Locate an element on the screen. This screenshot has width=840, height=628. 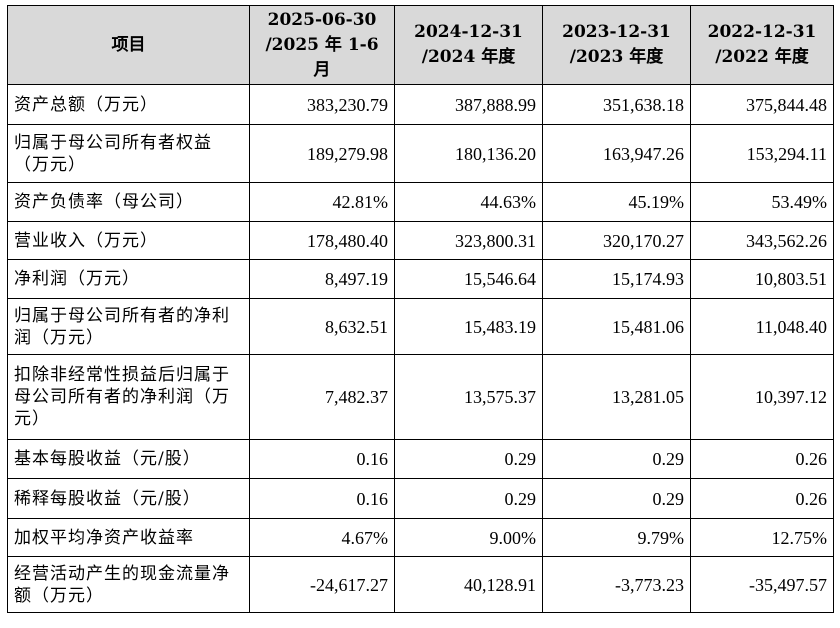
cell-value: 323,800.31 is located at coordinates (468, 240).